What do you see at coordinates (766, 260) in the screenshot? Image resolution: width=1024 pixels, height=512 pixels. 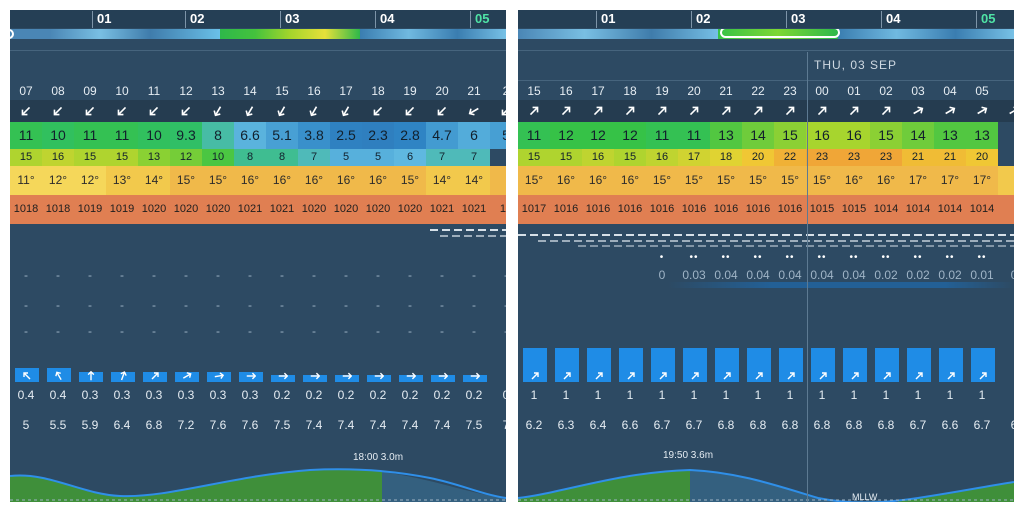 I see `rain-icons-row: • •• •• •• •• •• •• •• •• •• ••` at bounding box center [766, 260].